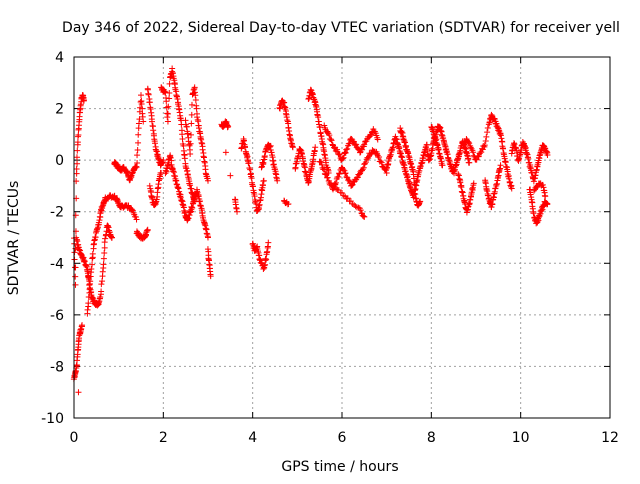 This screenshot has width=640, height=484. I want to click on x-tick-label: 2, so click(163, 438).